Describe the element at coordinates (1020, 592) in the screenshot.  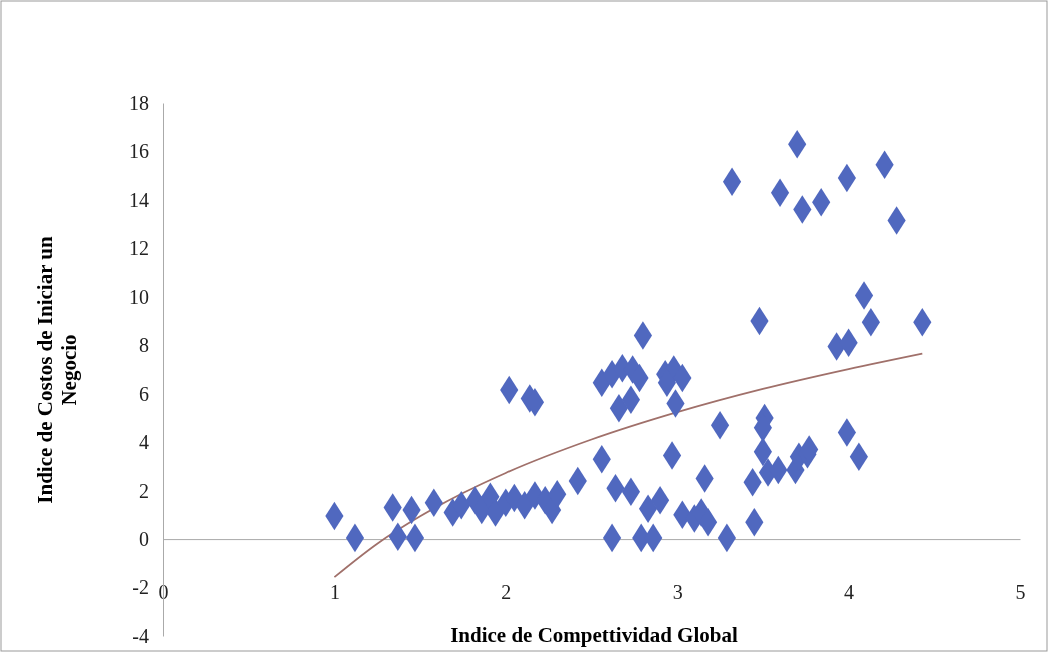
I see `x-tick-label: 5` at that location.